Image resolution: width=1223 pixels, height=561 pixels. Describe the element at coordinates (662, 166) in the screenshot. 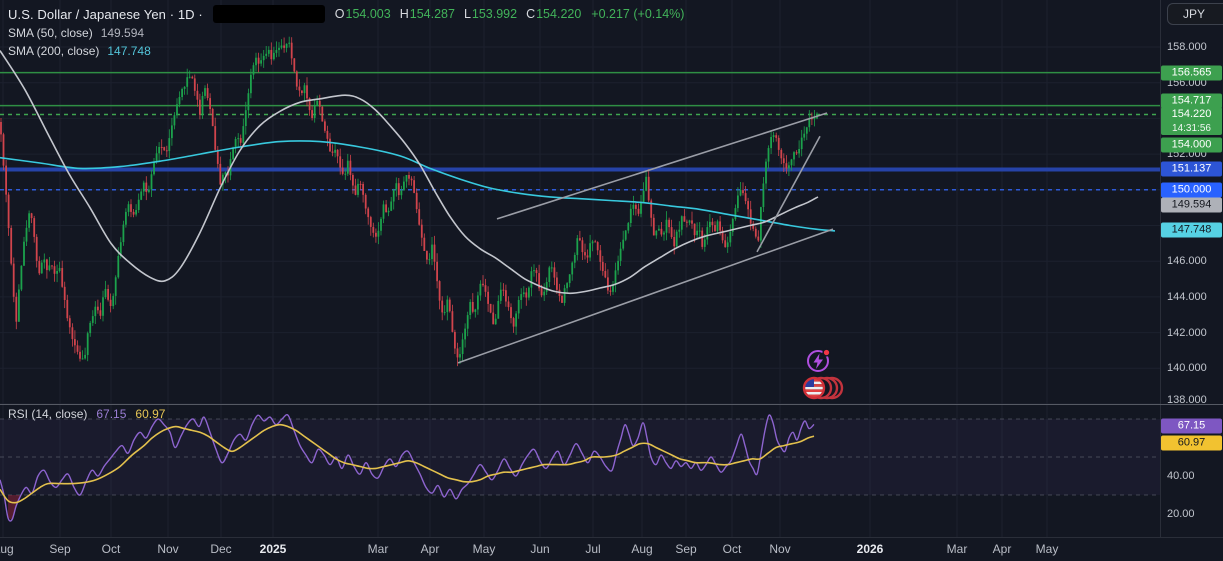

I see `trendline-wedge-upper` at that location.